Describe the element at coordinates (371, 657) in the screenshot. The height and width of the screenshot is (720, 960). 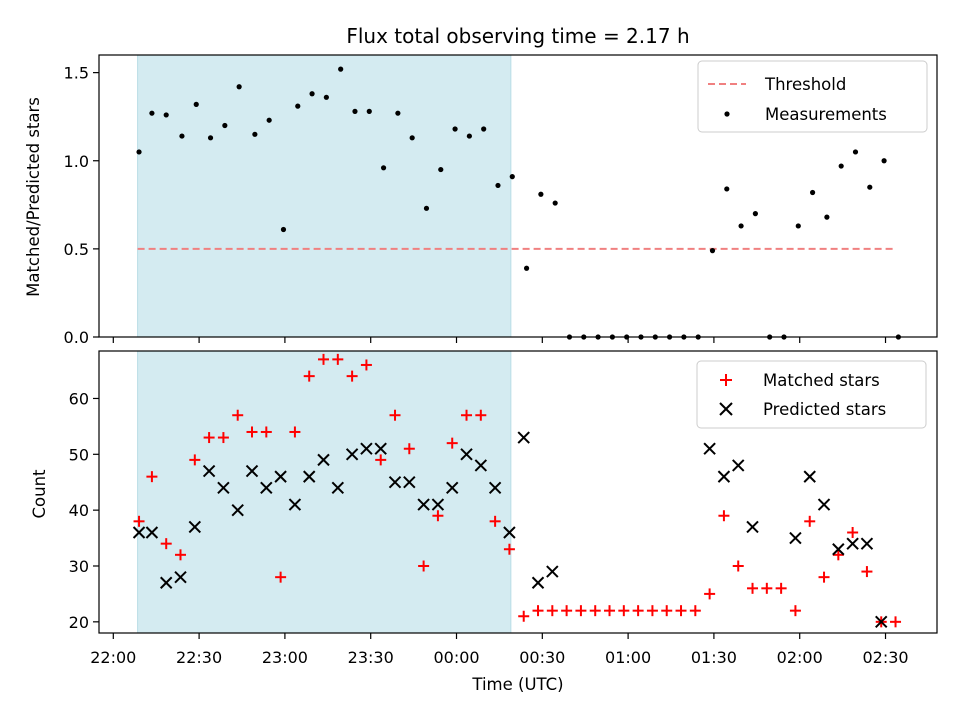
I see `x-tick-label: 23:30` at that location.